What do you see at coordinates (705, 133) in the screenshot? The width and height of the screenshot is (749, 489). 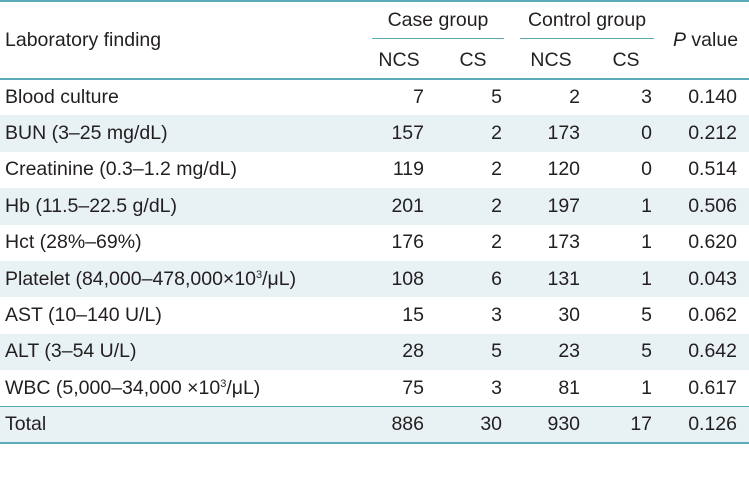 I see `cell-p-value: 0.212` at bounding box center [705, 133].